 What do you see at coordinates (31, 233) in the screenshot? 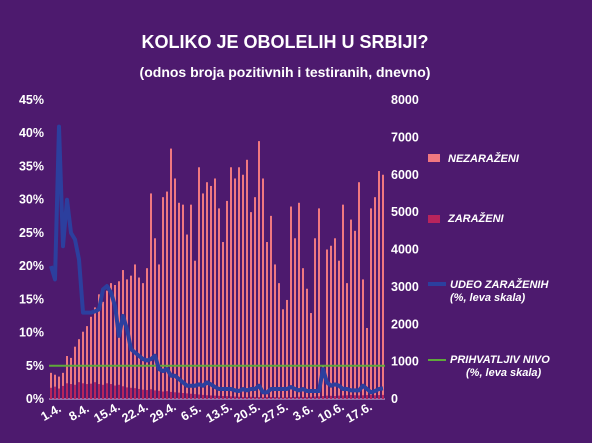
I see `left-tick-label: 25%` at bounding box center [31, 233].